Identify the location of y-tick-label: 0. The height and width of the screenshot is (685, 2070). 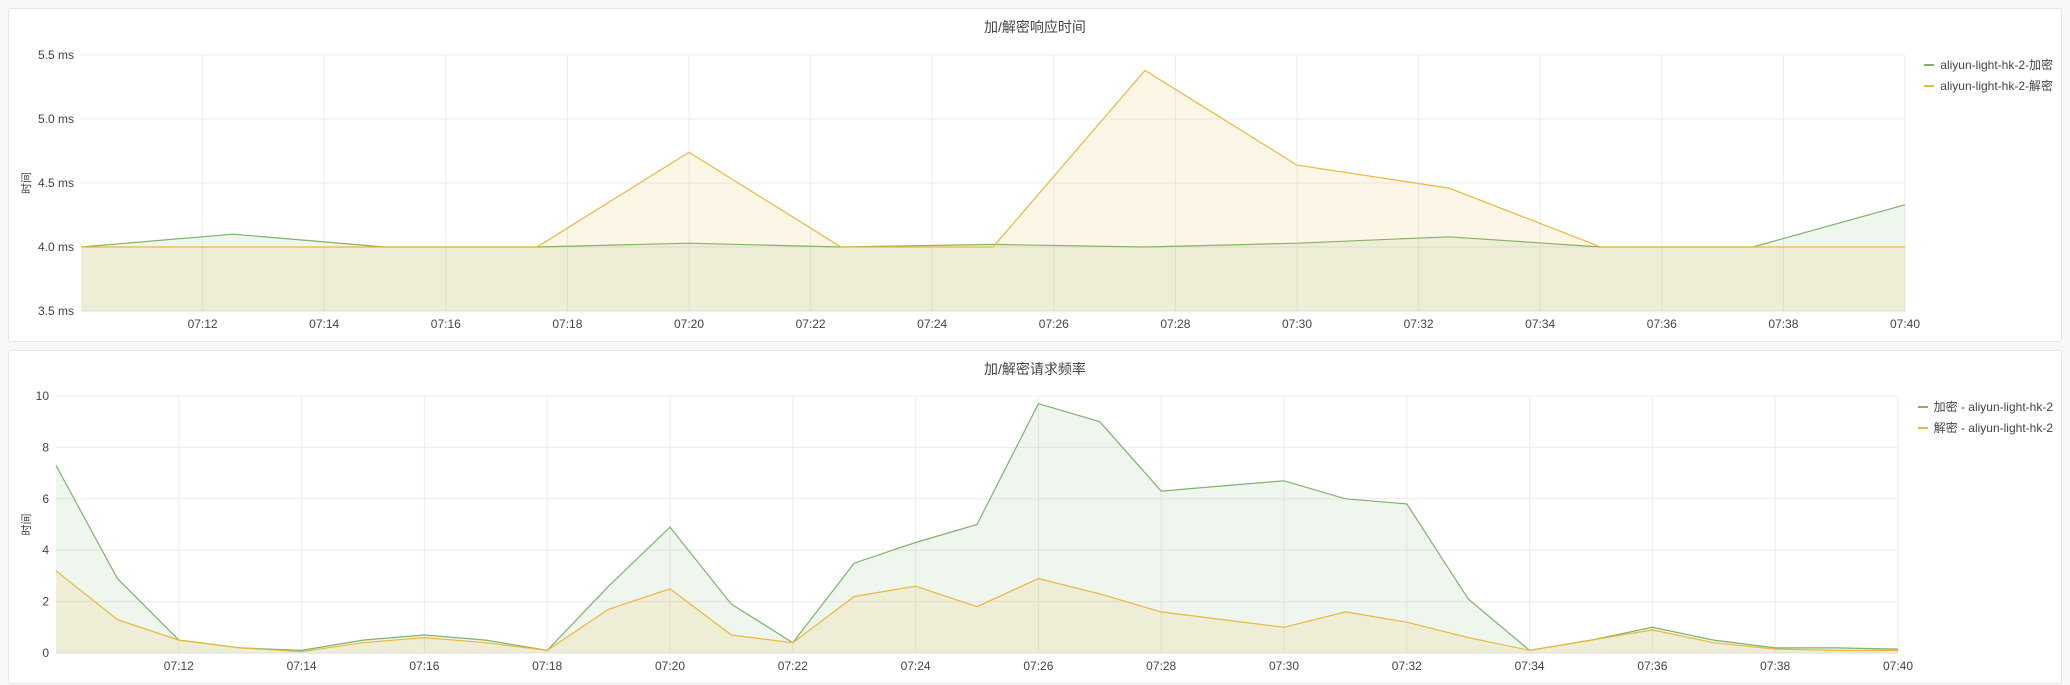
(45, 653).